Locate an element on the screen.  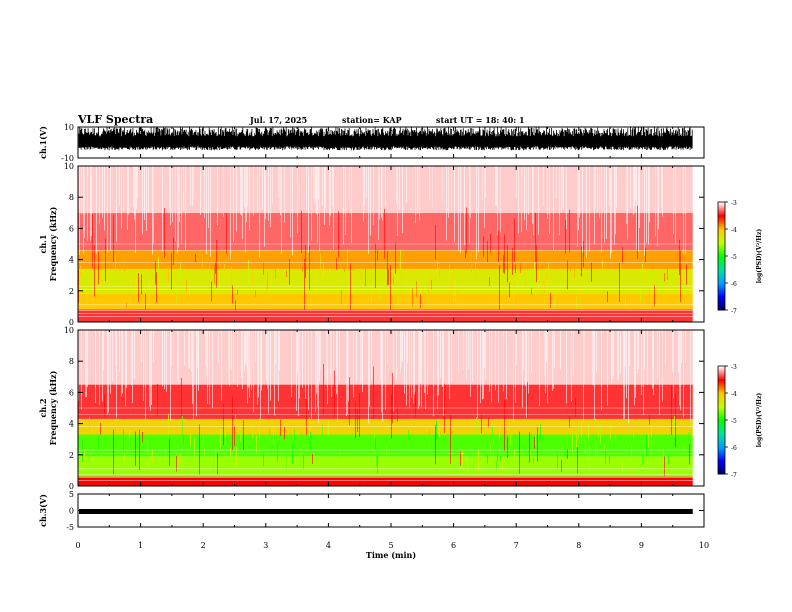
y-tick-label: 0 is located at coordinates (71, 511).